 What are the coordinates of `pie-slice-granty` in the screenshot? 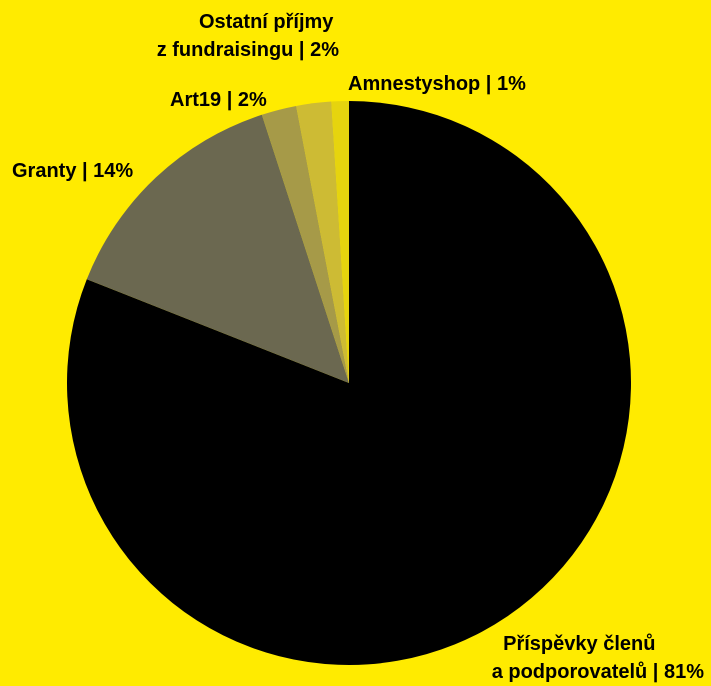 It's located at (218, 249).